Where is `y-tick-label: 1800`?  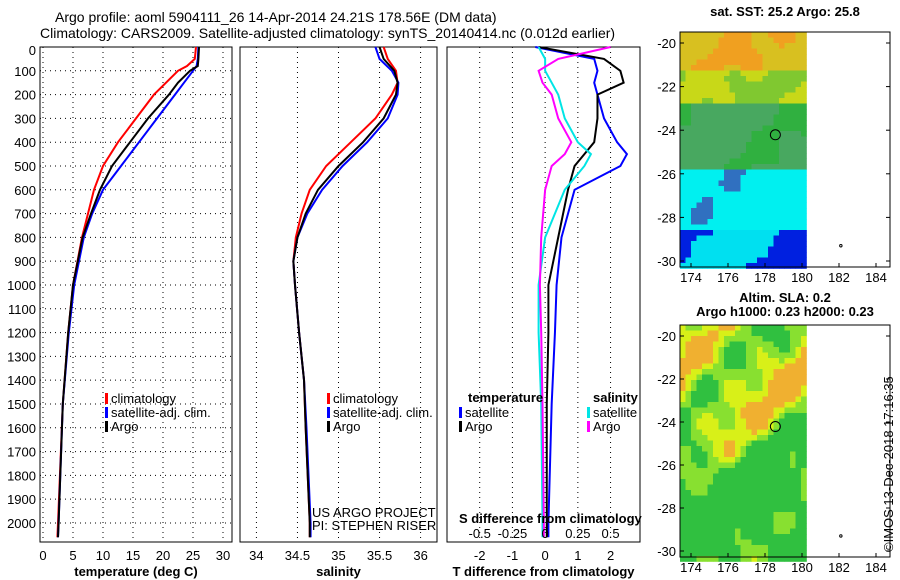 y-tick-label: 1800 is located at coordinates (21, 475).